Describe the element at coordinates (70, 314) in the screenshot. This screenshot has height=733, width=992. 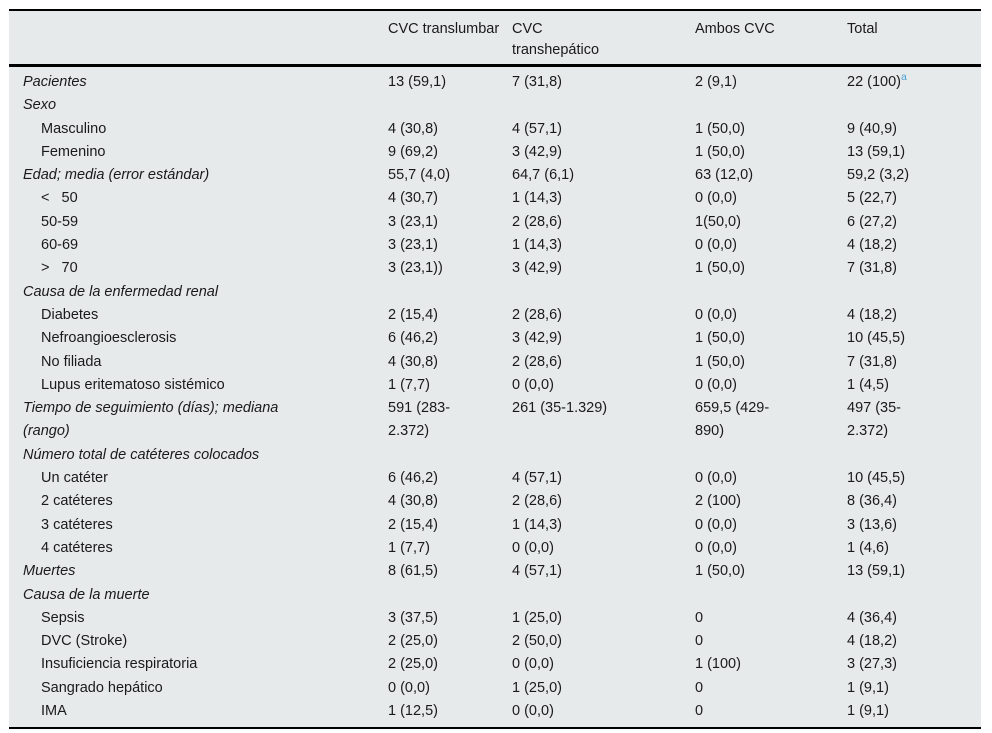
I see `row-label: Diabetes` at that location.